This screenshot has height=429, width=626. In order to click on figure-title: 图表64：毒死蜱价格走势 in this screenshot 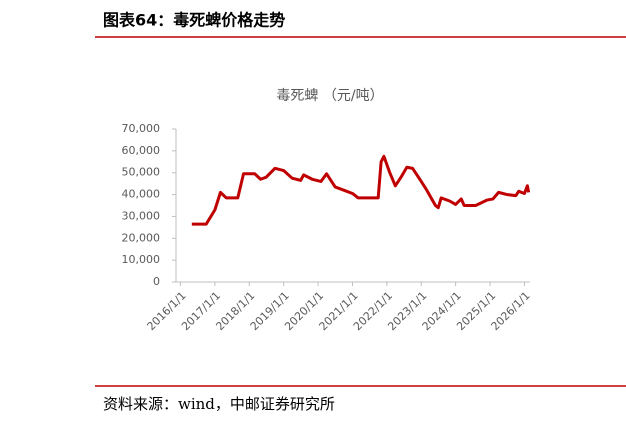, I will do `click(194, 20)`.